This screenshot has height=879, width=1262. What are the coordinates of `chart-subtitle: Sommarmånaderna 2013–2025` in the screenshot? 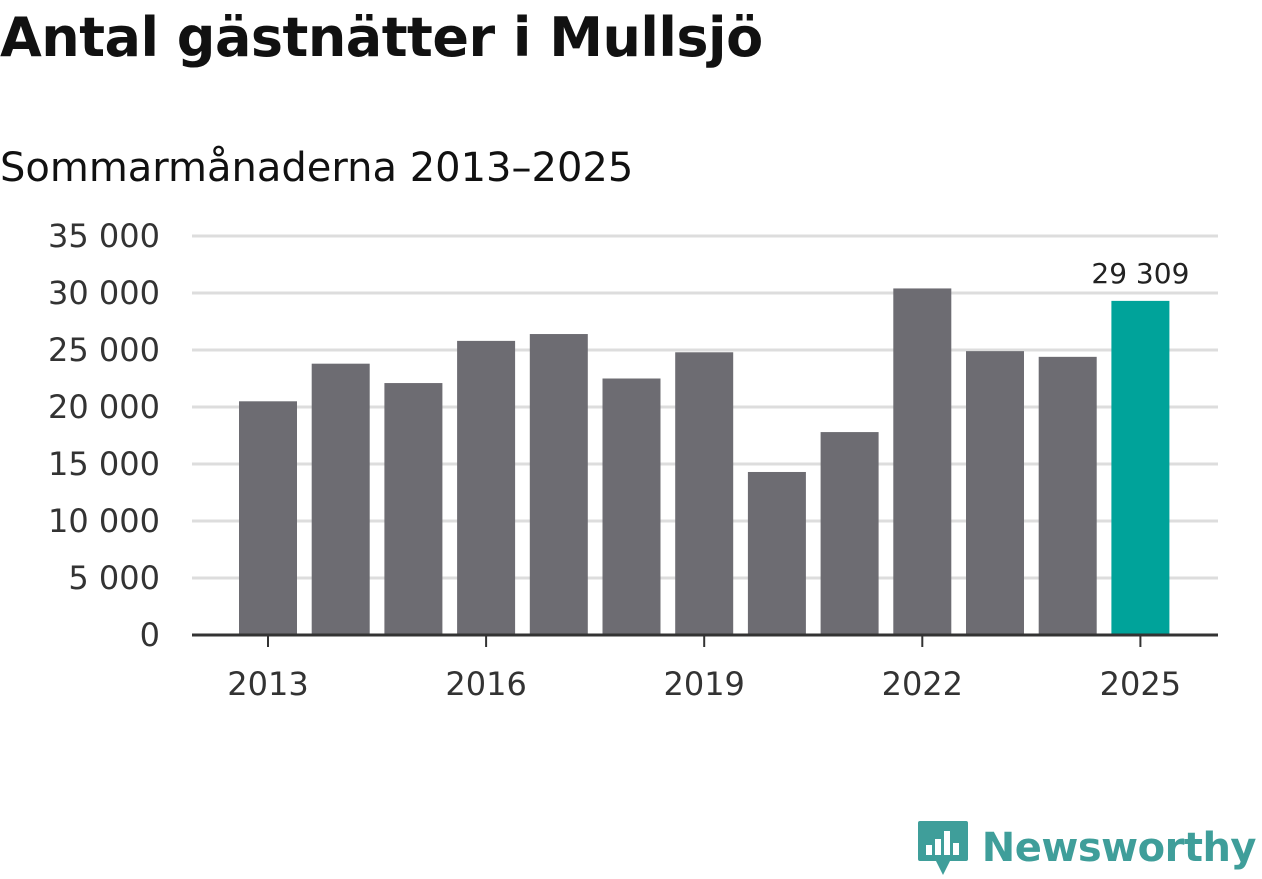 It's located at (317, 168).